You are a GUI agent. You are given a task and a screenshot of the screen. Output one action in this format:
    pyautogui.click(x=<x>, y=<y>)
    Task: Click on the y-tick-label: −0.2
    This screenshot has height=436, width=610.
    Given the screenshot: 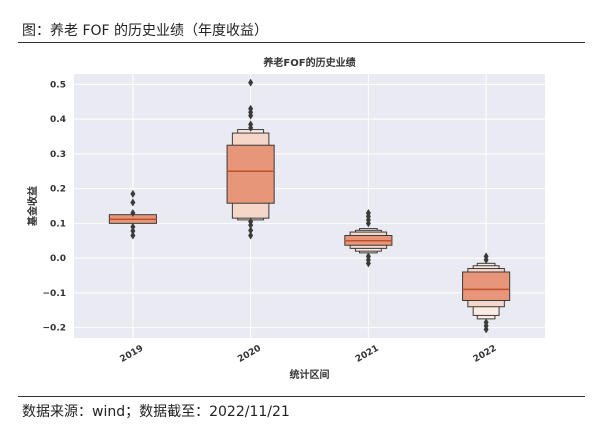 What is the action you would take?
    pyautogui.click(x=54, y=329)
    